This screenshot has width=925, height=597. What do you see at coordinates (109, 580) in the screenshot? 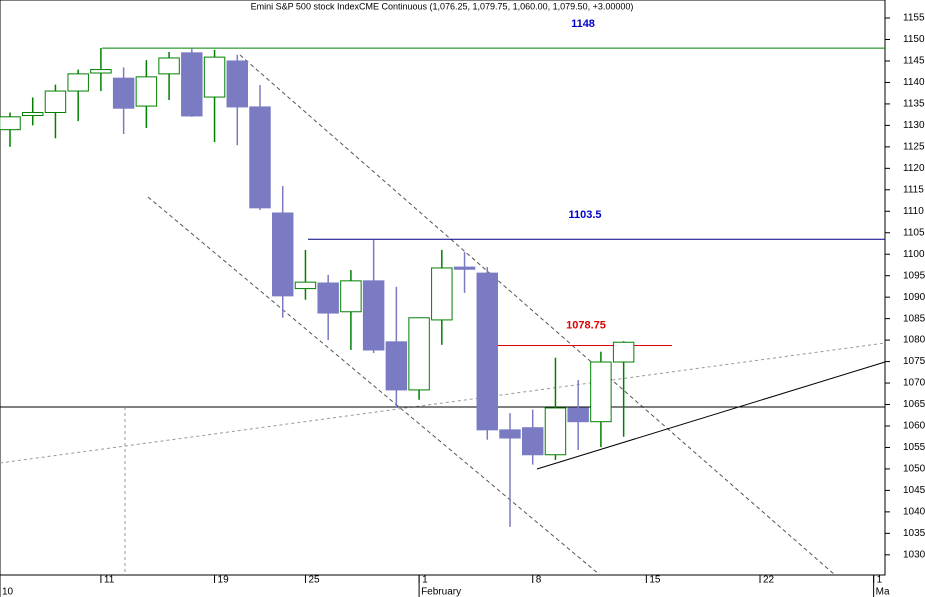
I see `x-tick-label: 11` at bounding box center [109, 580].